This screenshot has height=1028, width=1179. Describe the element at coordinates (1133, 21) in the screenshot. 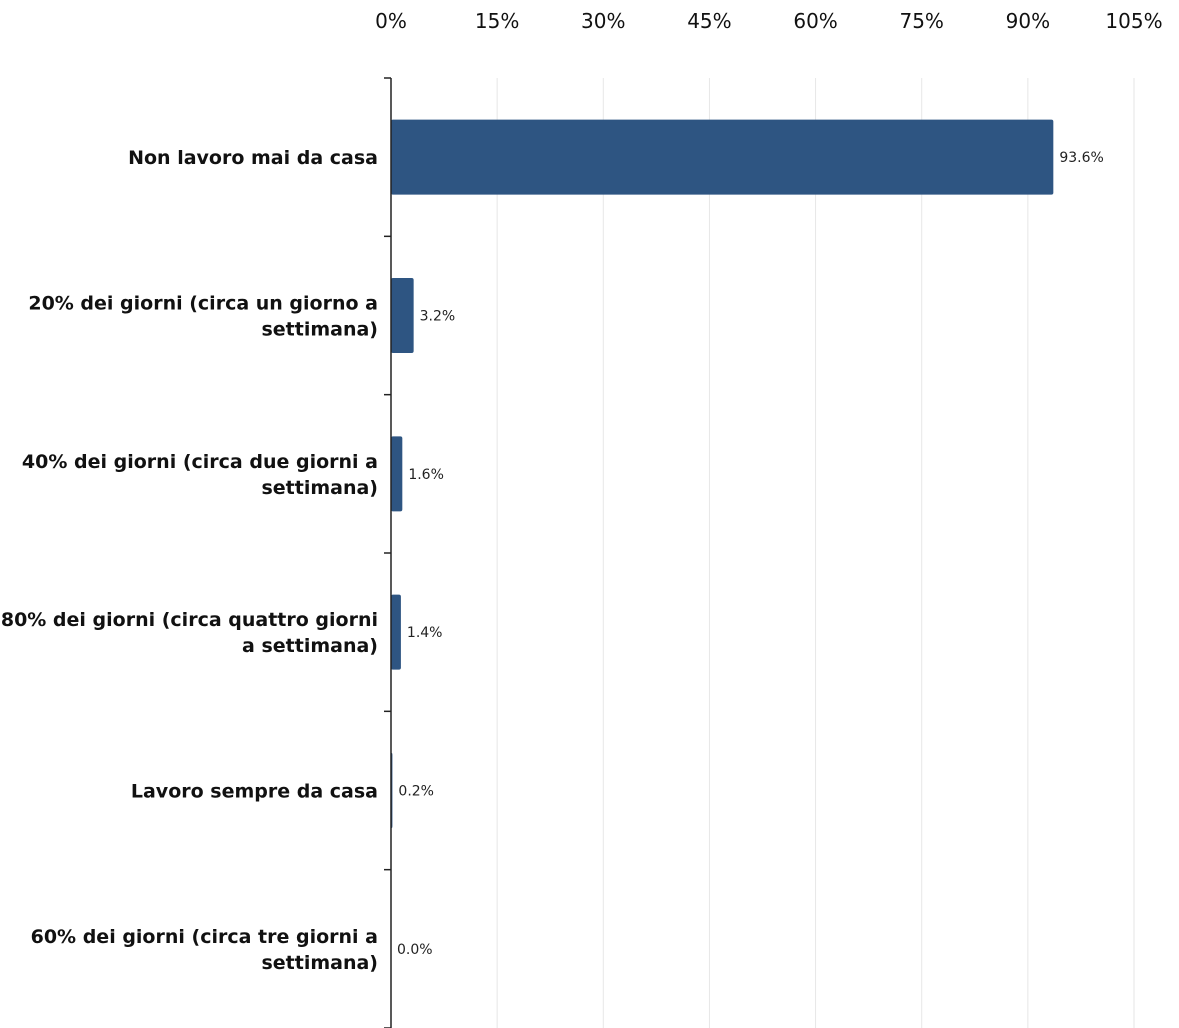

I see `x-tick-label: 105%` at that location.